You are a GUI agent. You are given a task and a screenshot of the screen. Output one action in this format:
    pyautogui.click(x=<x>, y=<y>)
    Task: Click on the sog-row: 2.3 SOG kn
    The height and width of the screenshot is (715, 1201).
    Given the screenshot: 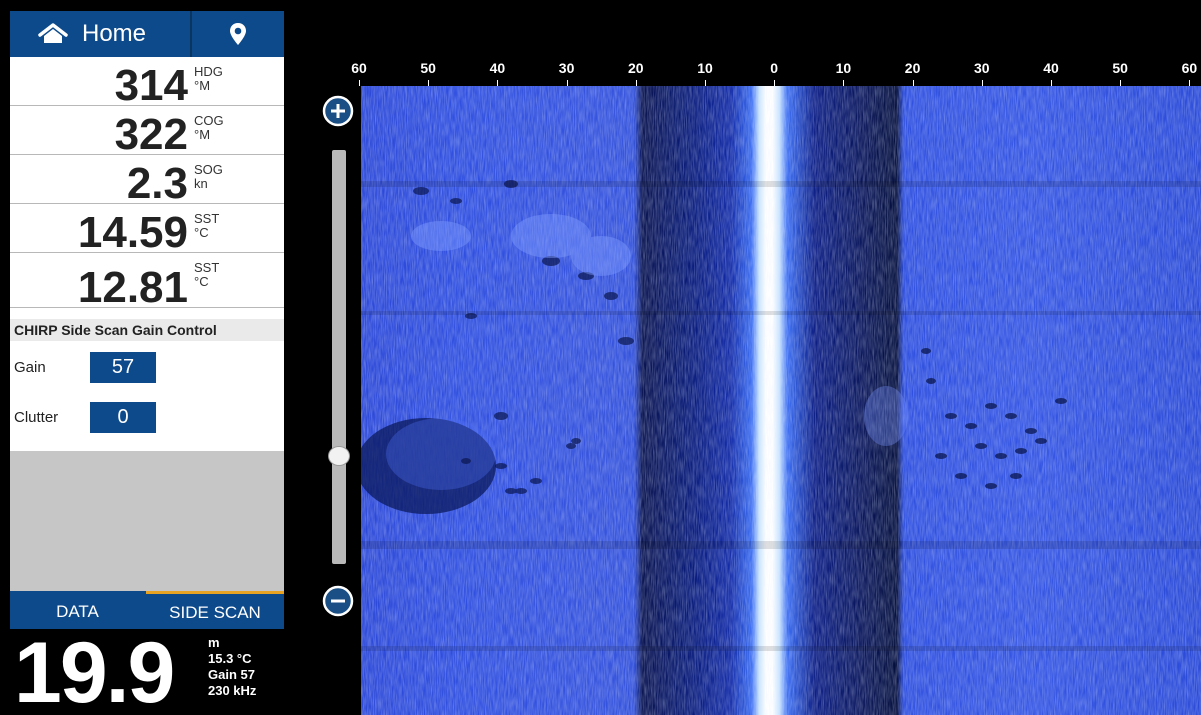 What is the action you would take?
    pyautogui.click(x=147, y=181)
    